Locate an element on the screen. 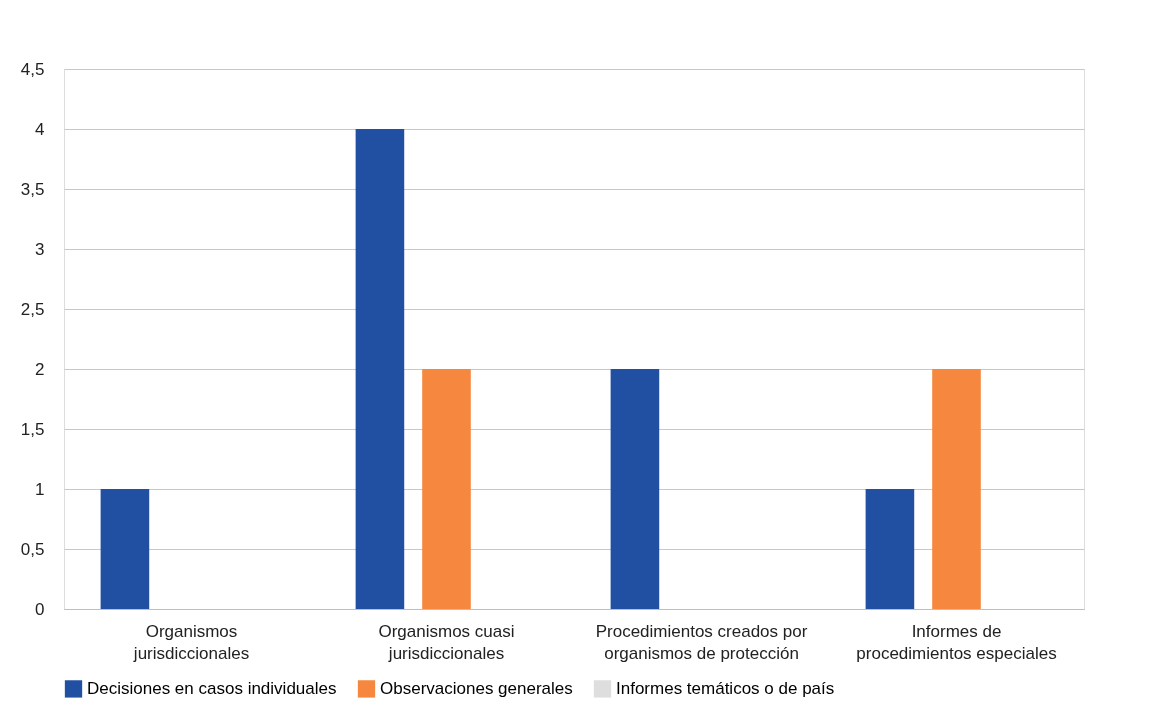 The height and width of the screenshot is (711, 1153). x-tick-label: Procedimientos creados por organismos de protección is located at coordinates (701, 642).